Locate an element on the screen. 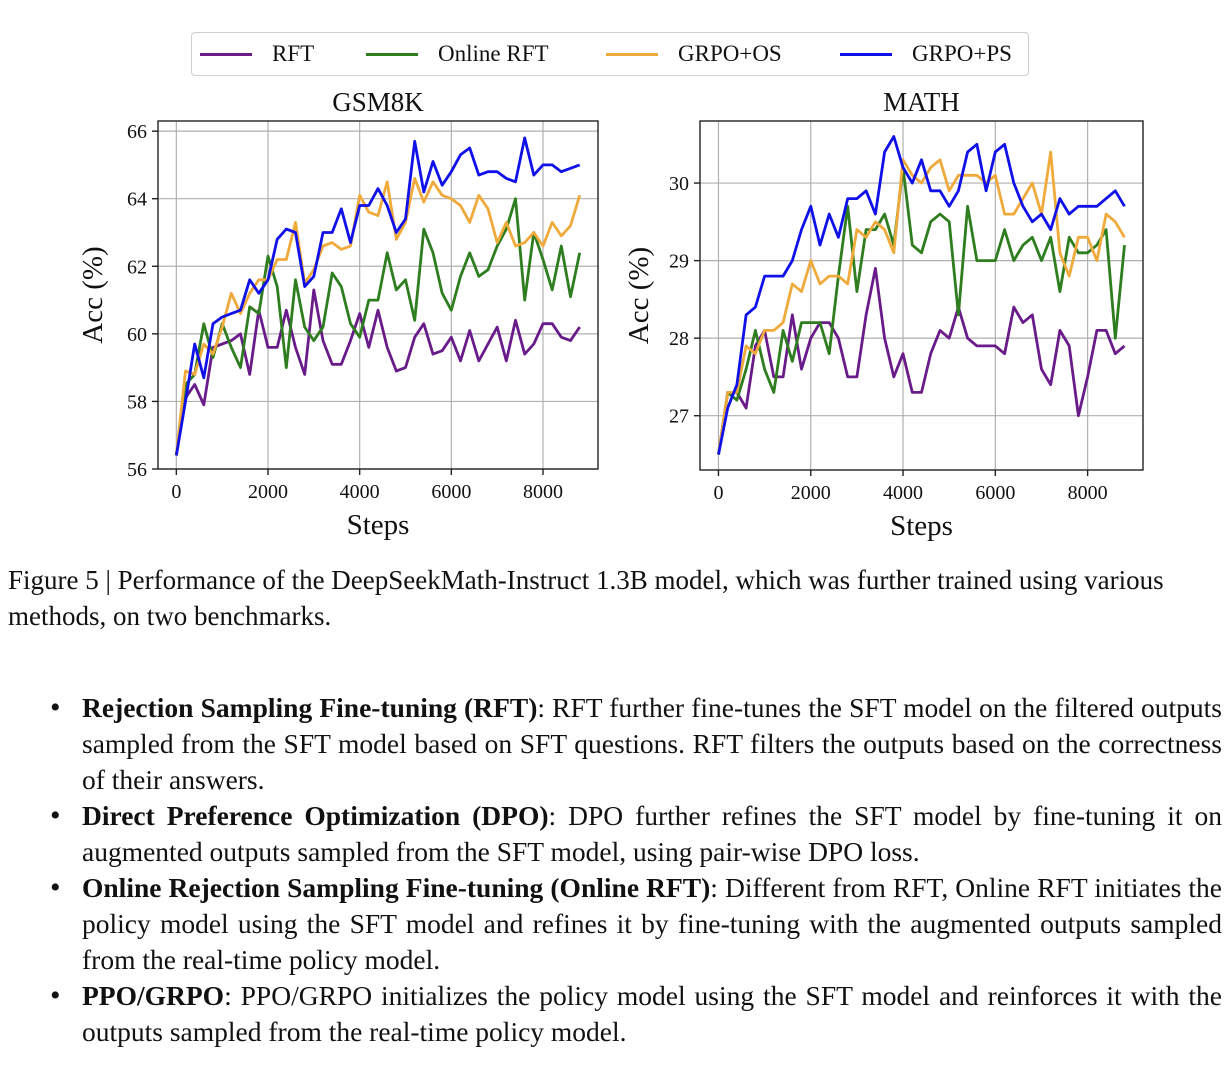 The width and height of the screenshot is (1232, 1066). legend-item-grpo-os: GRPO+OS is located at coordinates (694, 54).